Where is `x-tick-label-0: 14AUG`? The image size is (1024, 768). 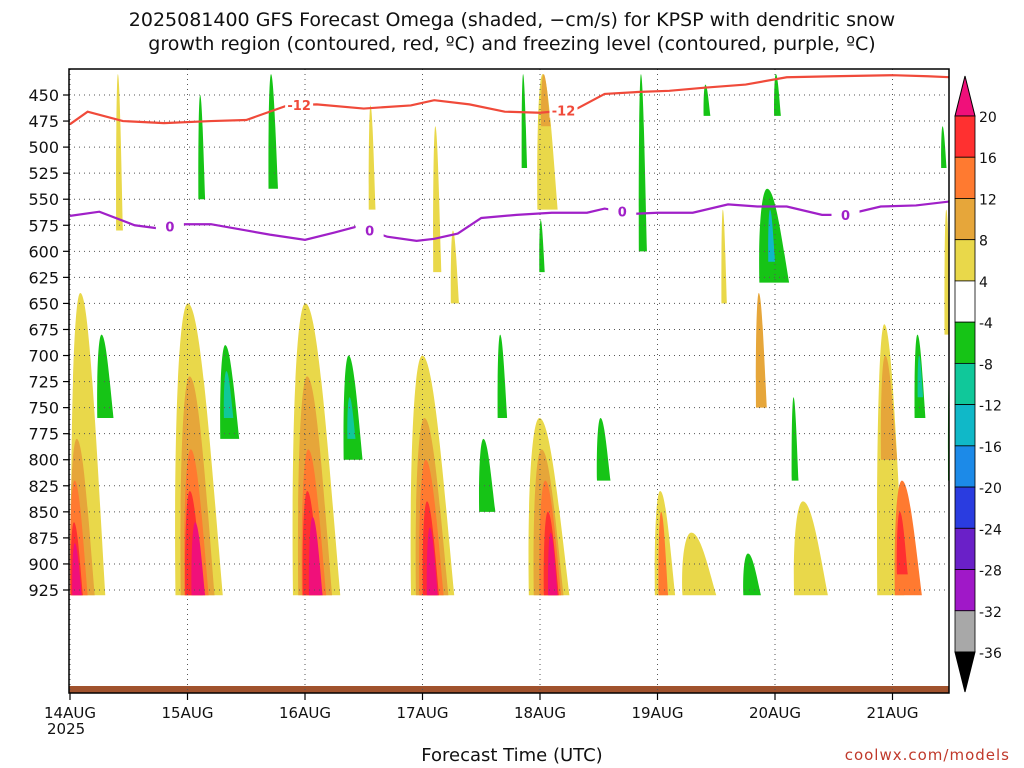 x-tick-label-0: 14AUG is located at coordinates (70, 713).